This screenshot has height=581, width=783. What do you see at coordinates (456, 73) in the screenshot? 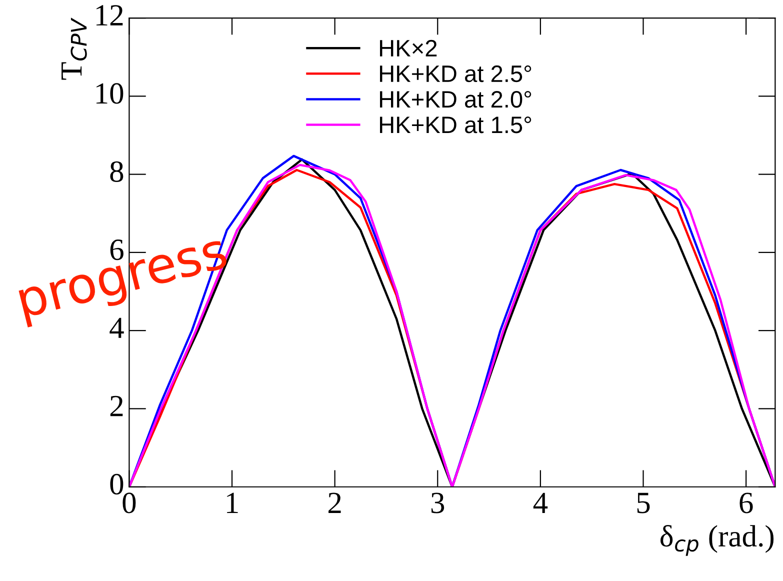
I see `legend-label: HK+KD at 2.5°` at bounding box center [456, 73].